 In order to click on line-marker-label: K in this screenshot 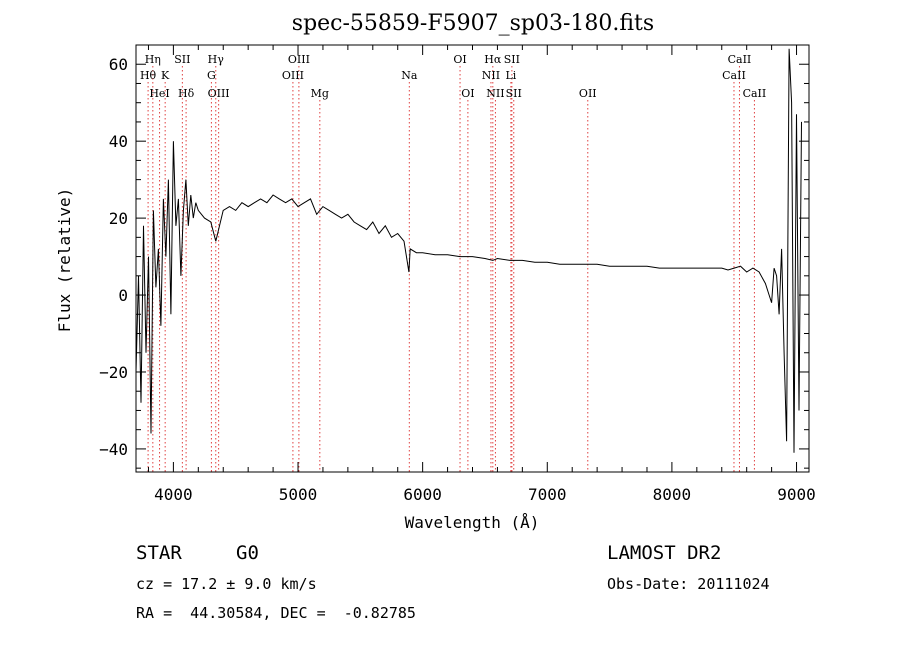, I will do `click(165, 75)`.